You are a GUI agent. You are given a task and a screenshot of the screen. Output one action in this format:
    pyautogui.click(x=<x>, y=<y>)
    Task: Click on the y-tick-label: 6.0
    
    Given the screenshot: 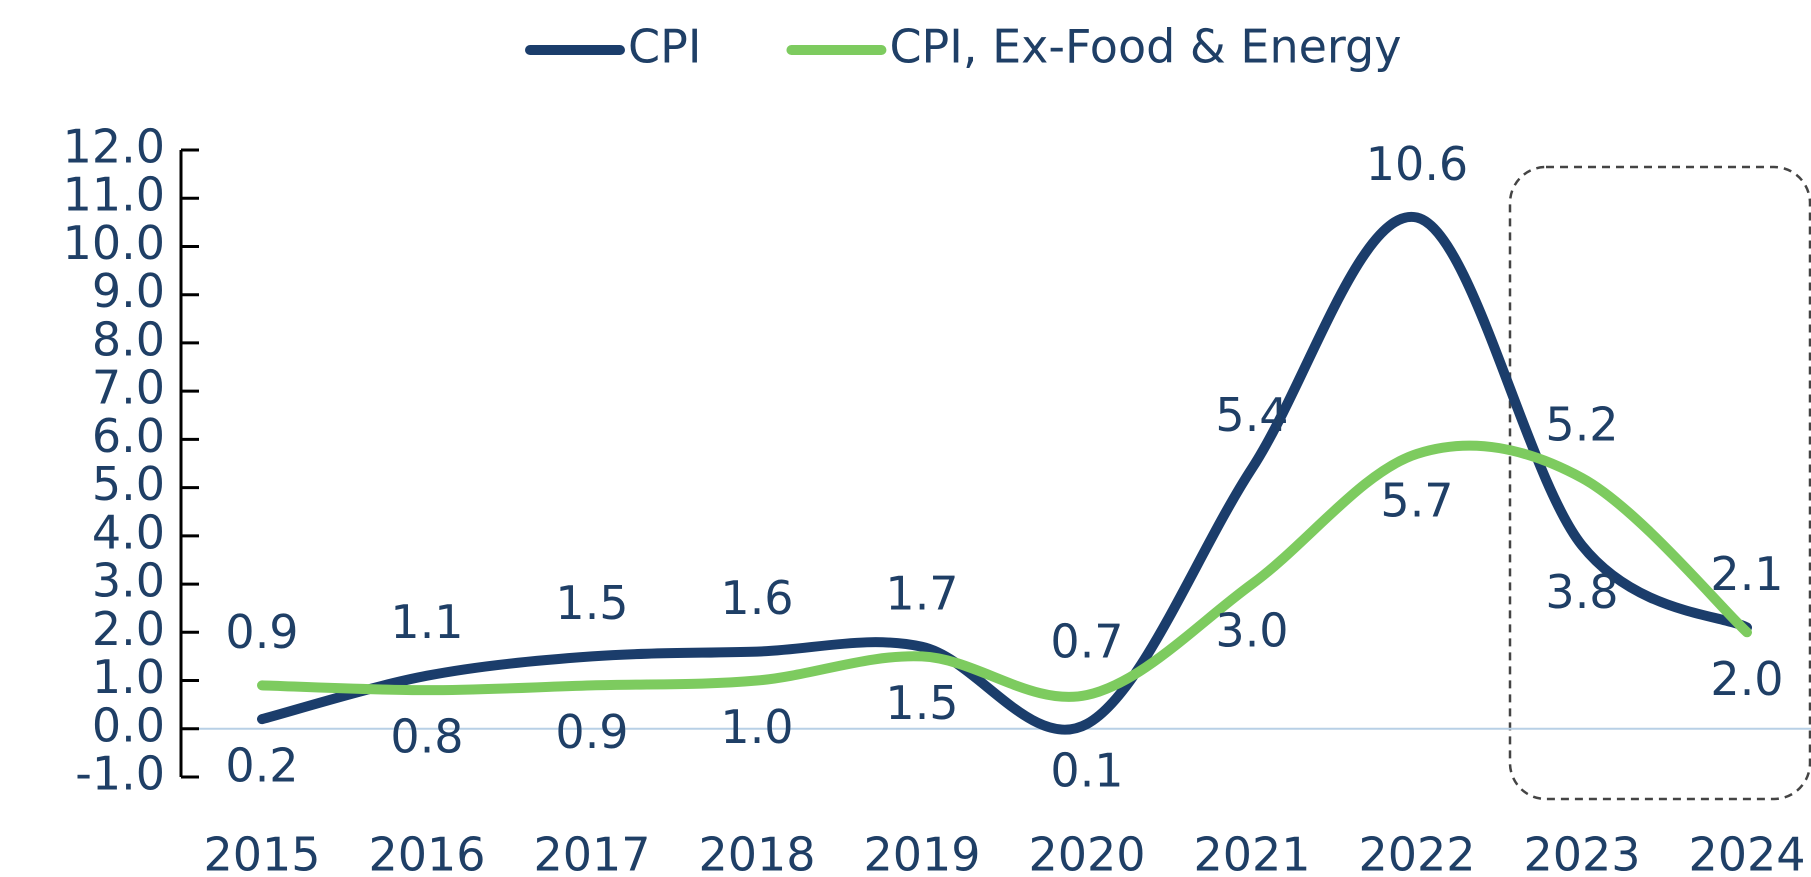 What is the action you would take?
    pyautogui.click(x=128, y=436)
    